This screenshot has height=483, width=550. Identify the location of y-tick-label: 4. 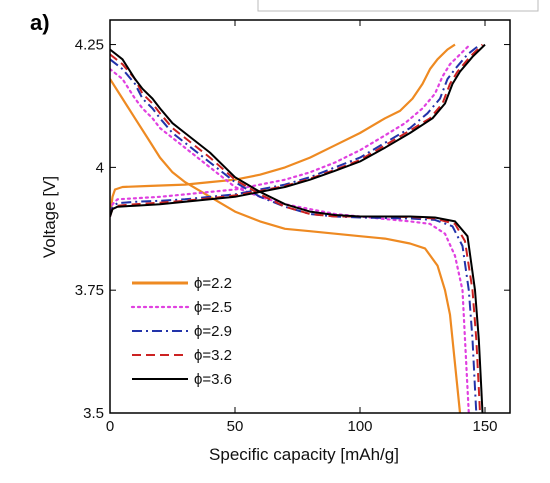
(100, 167).